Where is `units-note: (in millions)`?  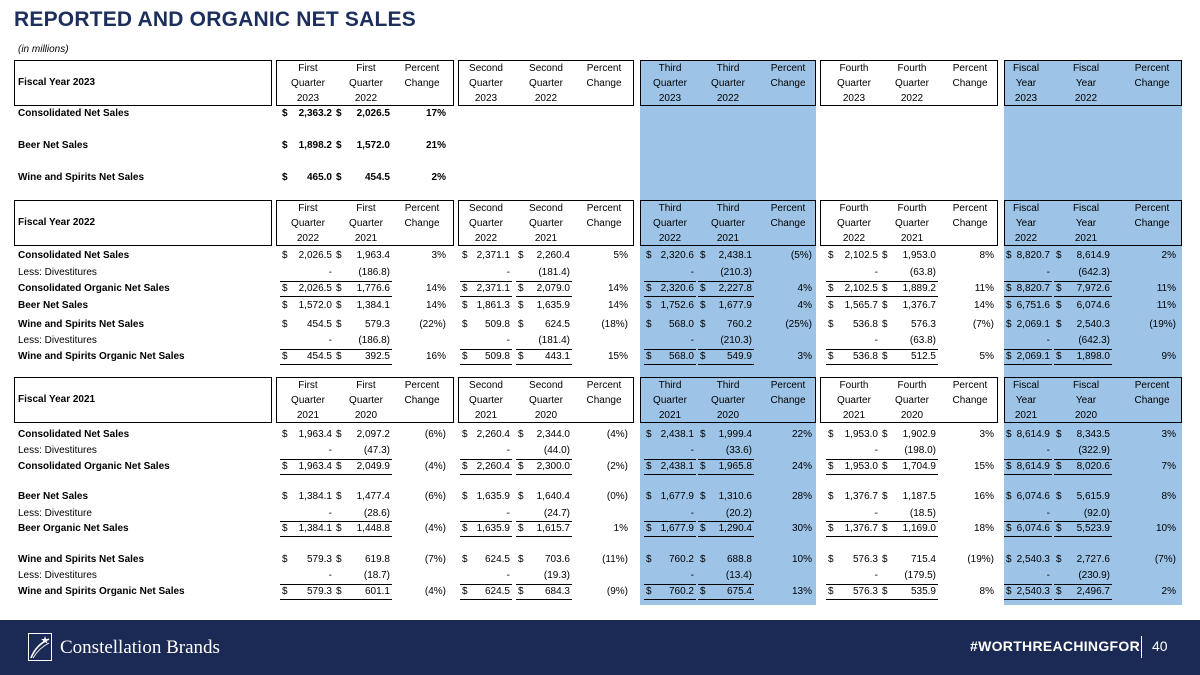 units-note: (in millions) is located at coordinates (43, 49).